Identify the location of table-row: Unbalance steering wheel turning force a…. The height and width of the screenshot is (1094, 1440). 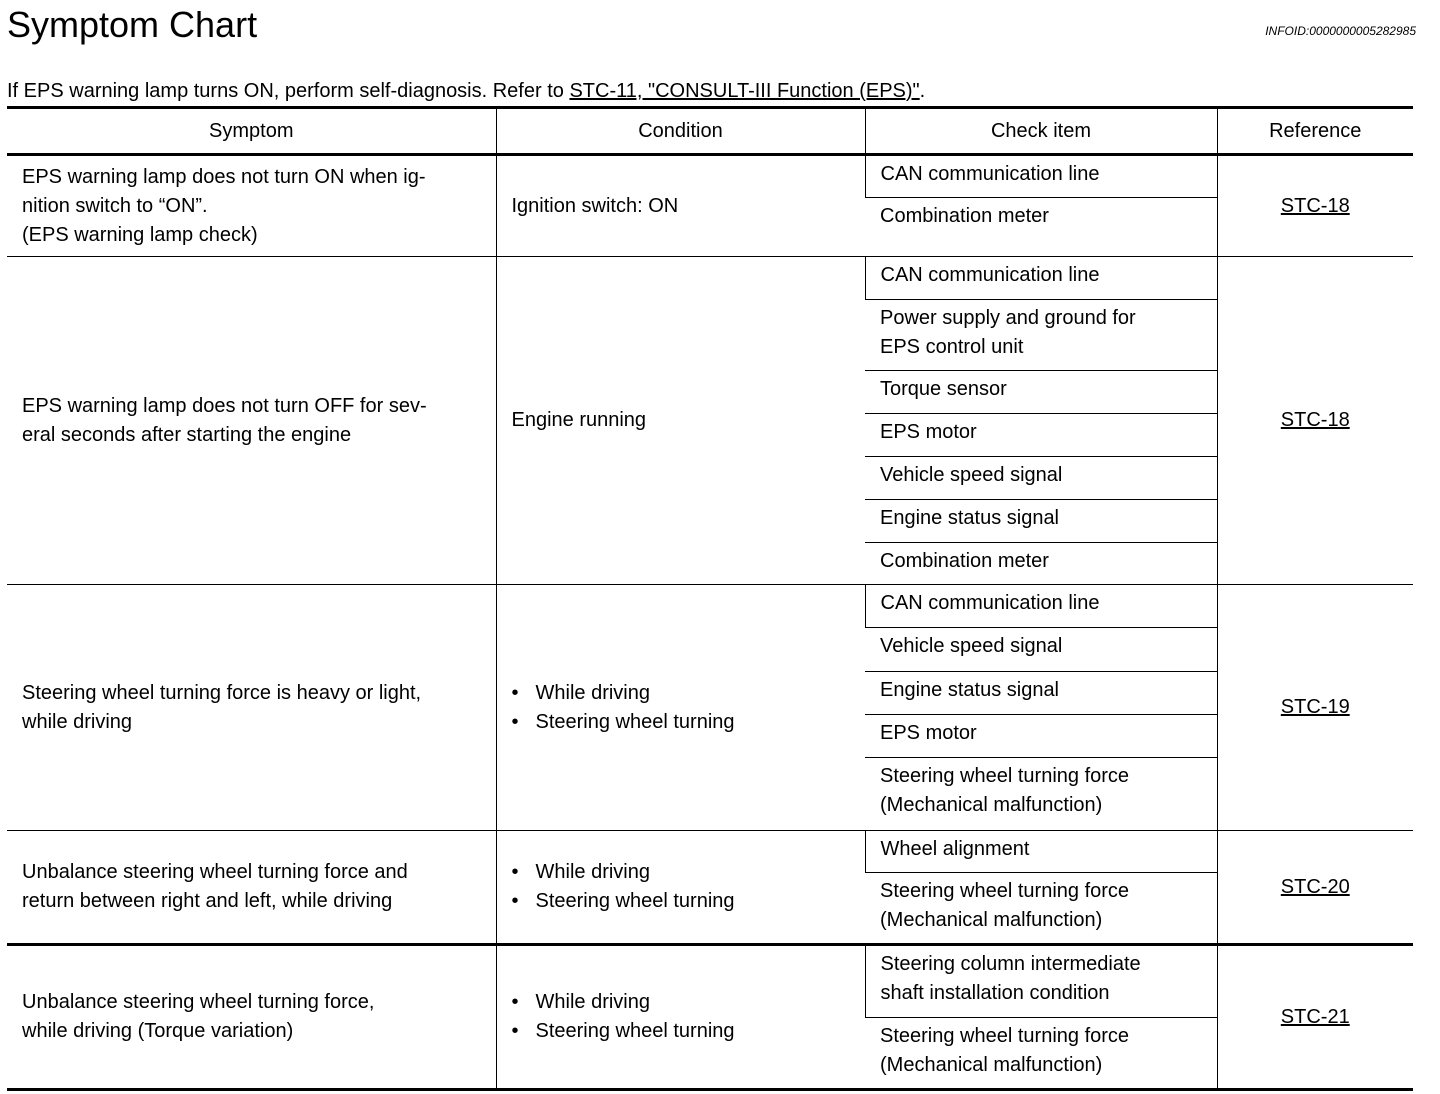
(710, 887).